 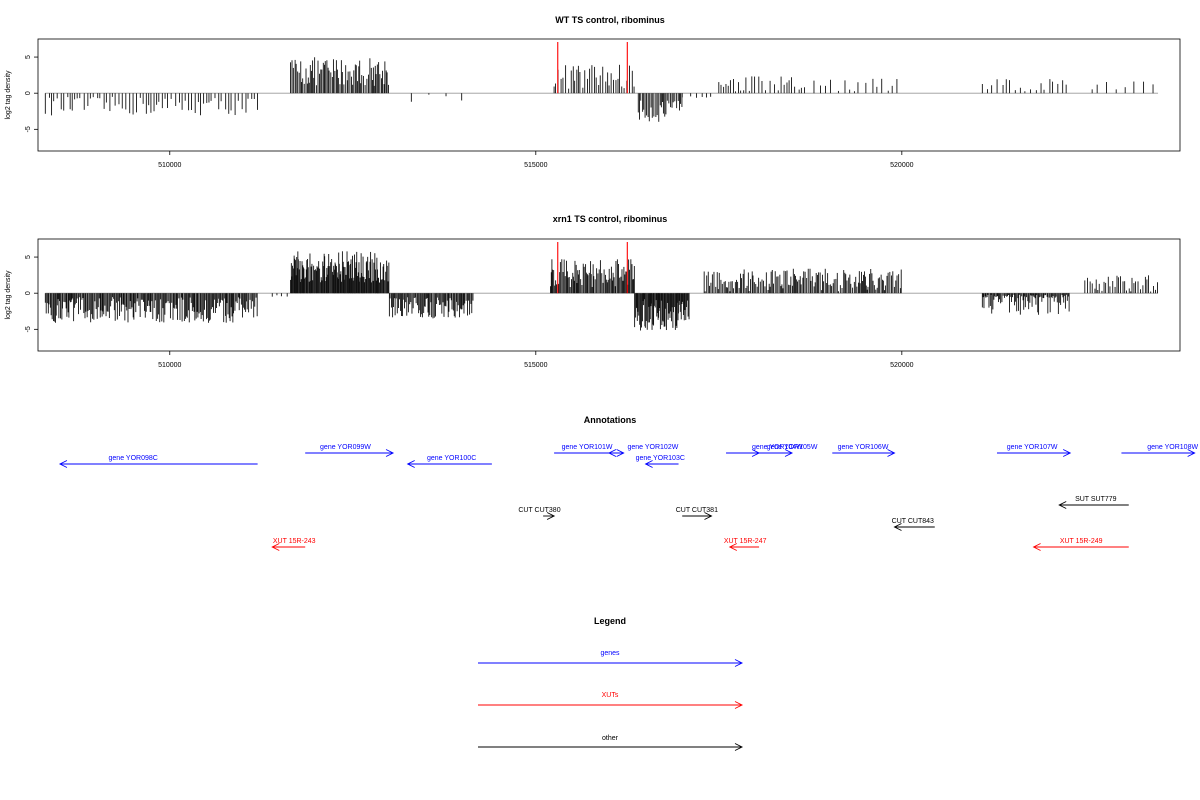 What do you see at coordinates (610, 420) in the screenshot?
I see `annotations-title: Annotations` at bounding box center [610, 420].